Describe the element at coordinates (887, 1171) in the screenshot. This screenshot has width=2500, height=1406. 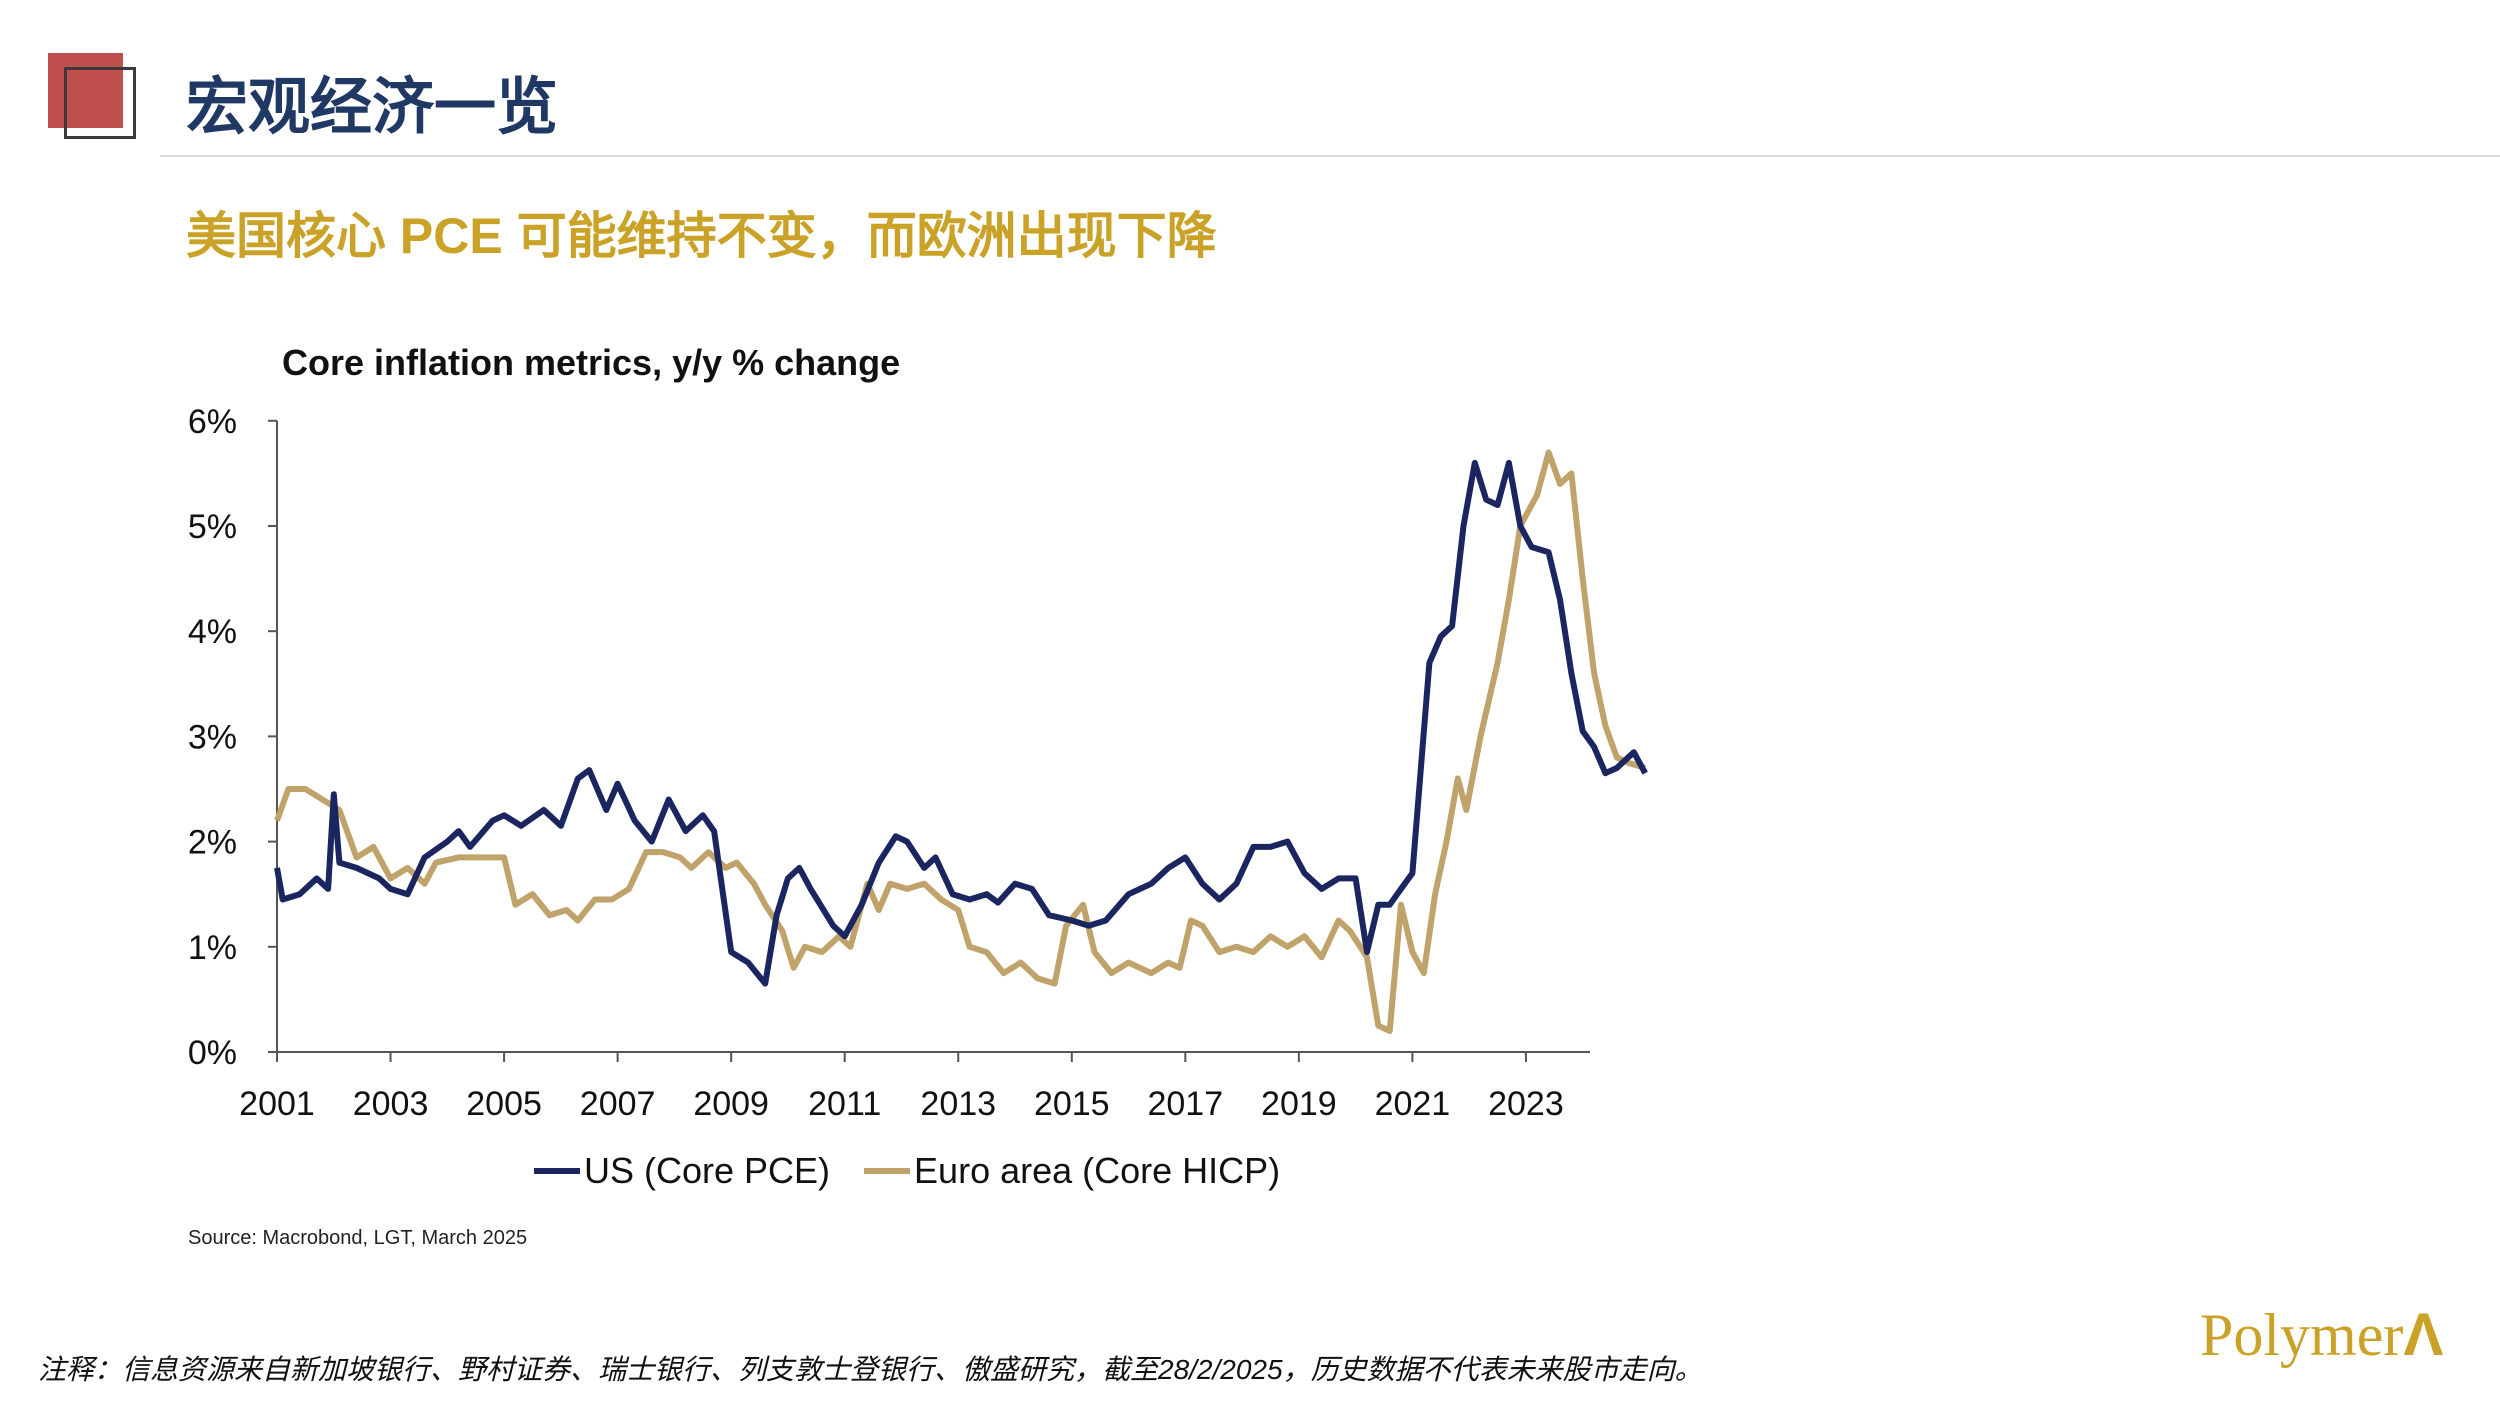
I see `legend-swatch-euro` at that location.